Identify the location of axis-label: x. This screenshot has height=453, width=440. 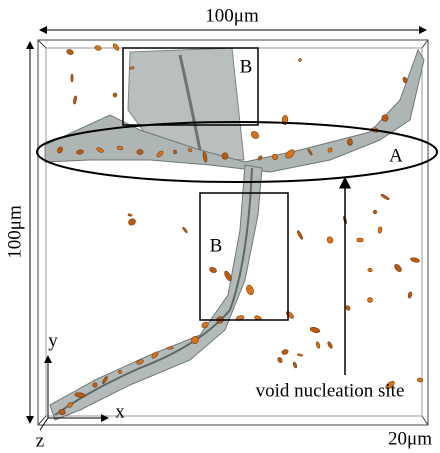
(120, 411).